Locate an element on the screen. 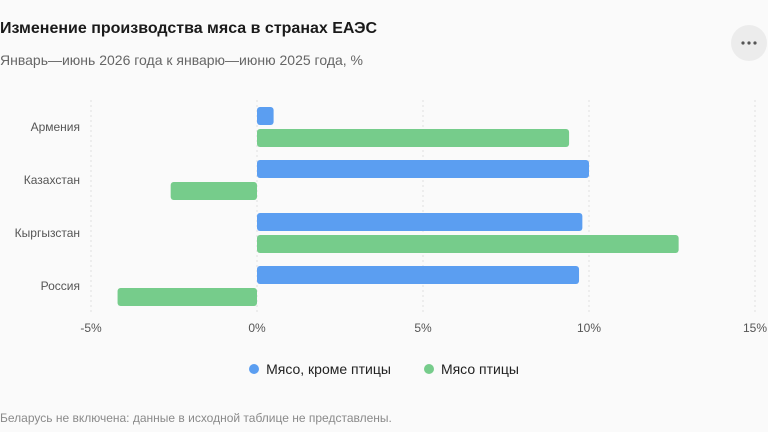 Image resolution: width=768 pixels, height=432 pixels. x-tick-label: 10% is located at coordinates (589, 328).